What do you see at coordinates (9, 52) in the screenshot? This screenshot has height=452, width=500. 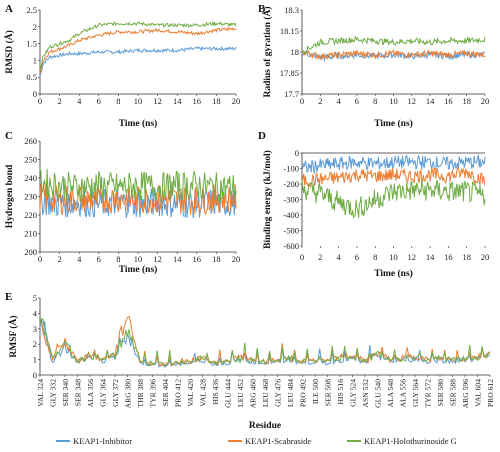 I see `y-axis-title: RMSD (Å)` at bounding box center [9, 52].